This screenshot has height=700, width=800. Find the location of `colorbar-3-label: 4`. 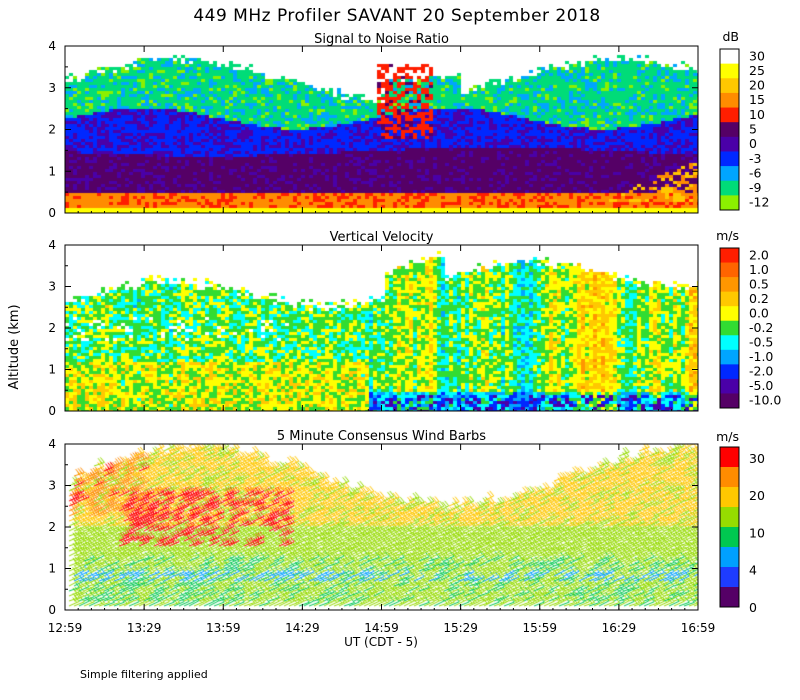

colorbar-3-label: 4 is located at coordinates (753, 570).